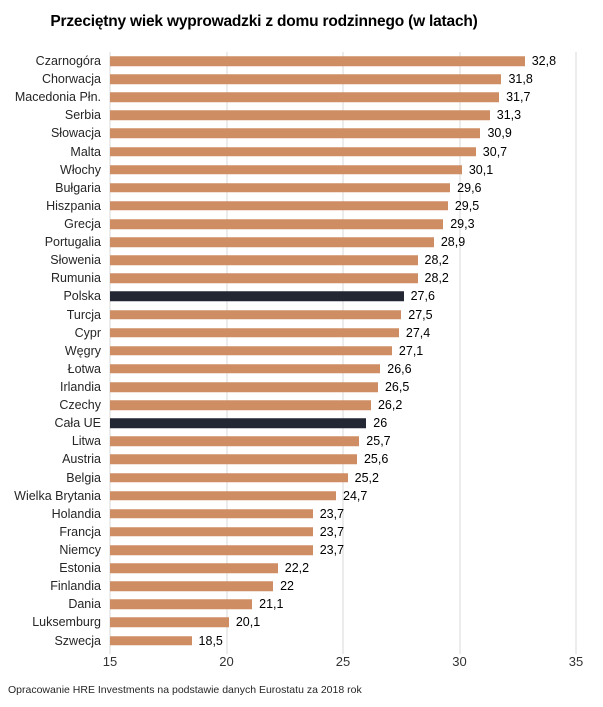 Image resolution: width=603 pixels, height=707 pixels. What do you see at coordinates (85, 151) in the screenshot?
I see `category-label: Malta` at bounding box center [85, 151].